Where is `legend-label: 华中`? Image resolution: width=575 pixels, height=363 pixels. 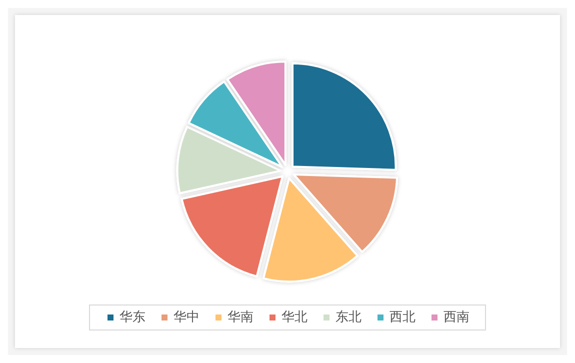
legend-label: 华中 is located at coordinates (187, 317).